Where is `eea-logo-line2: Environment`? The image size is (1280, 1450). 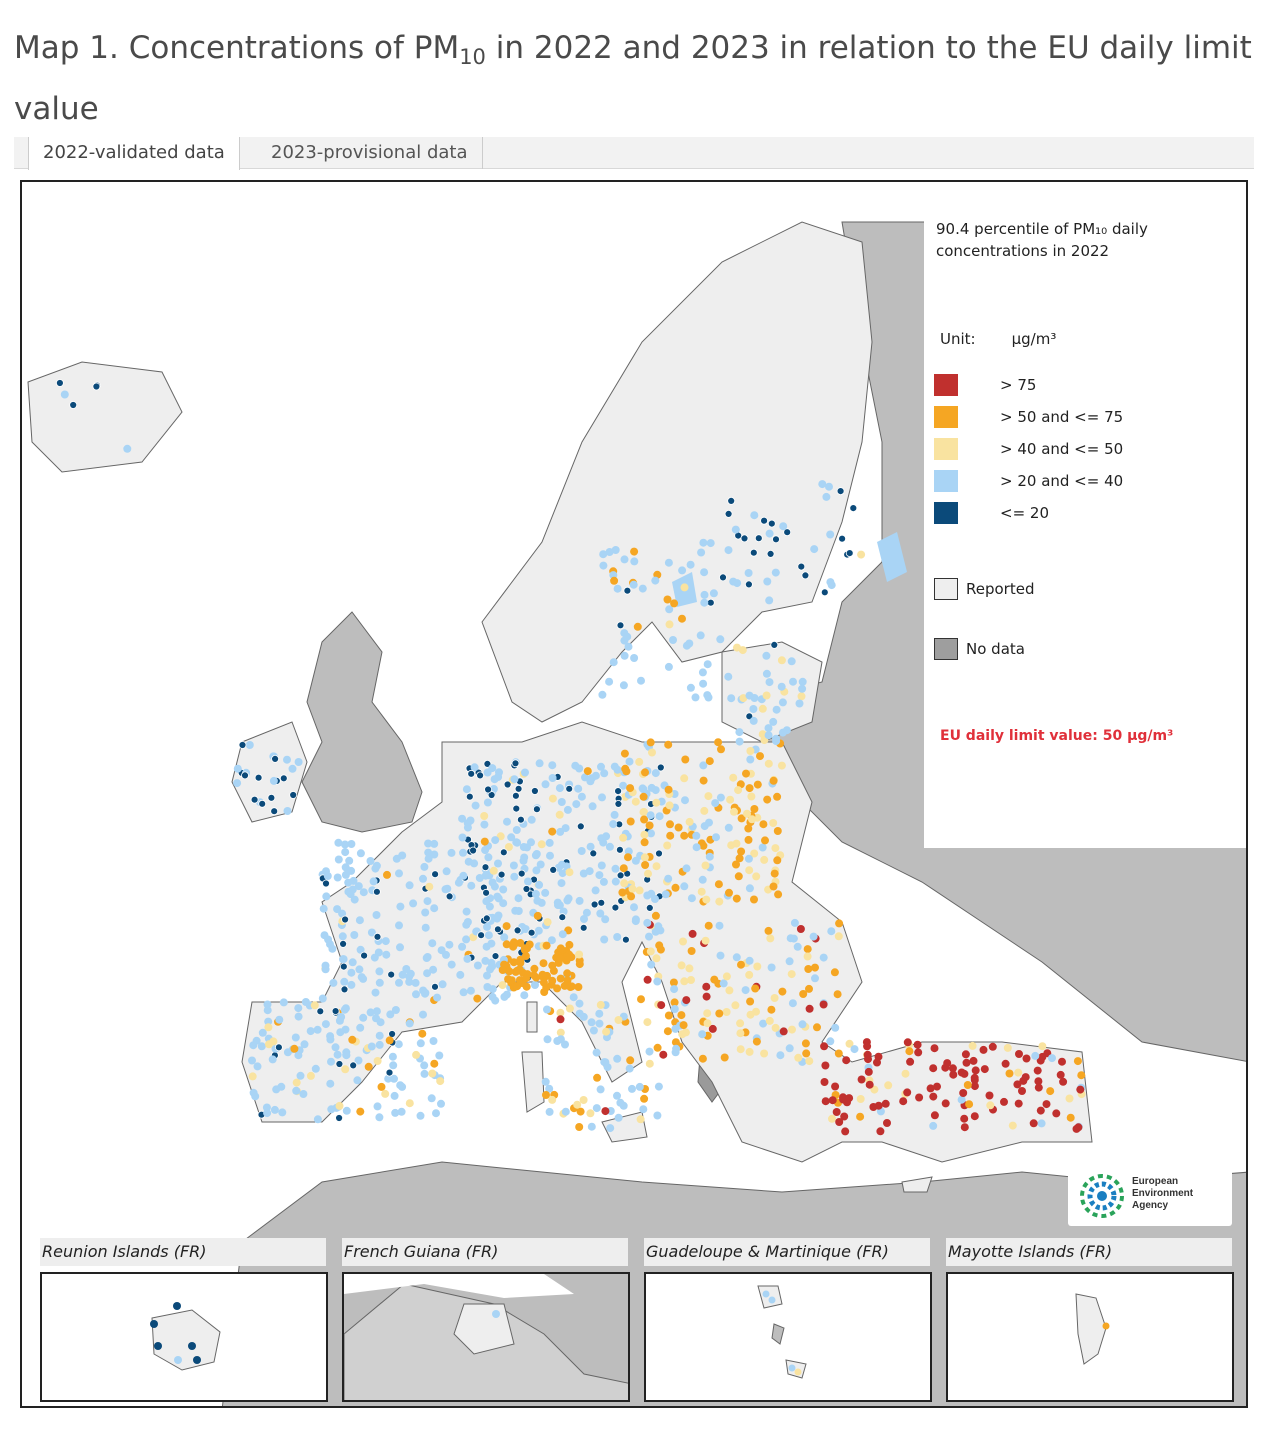
eea-logo-line2: Environment is located at coordinates (1163, 1193).